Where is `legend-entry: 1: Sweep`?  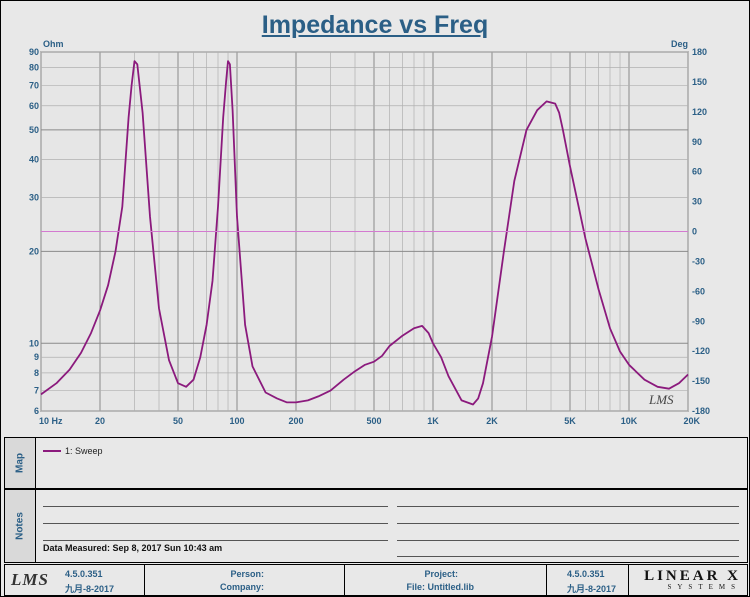
legend-entry: 1: Sweep is located at coordinates (73, 451).